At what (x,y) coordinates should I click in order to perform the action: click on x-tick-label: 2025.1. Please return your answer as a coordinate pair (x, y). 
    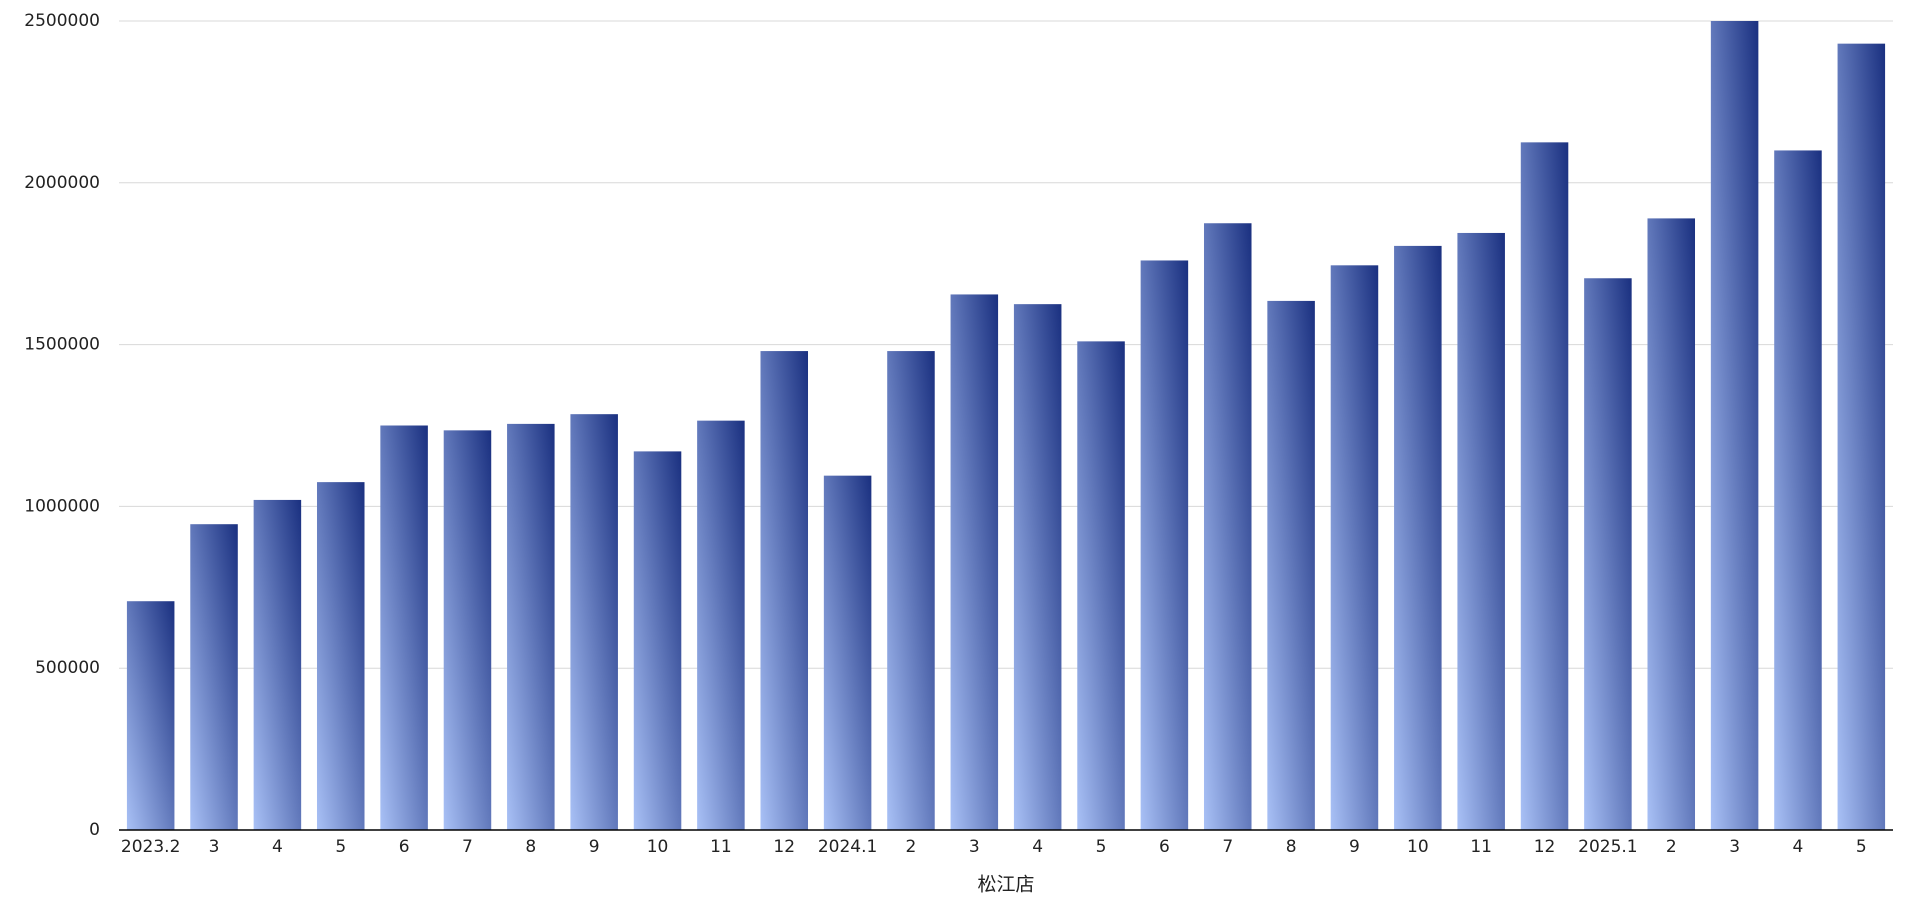
    Looking at the image, I should click on (1607, 847).